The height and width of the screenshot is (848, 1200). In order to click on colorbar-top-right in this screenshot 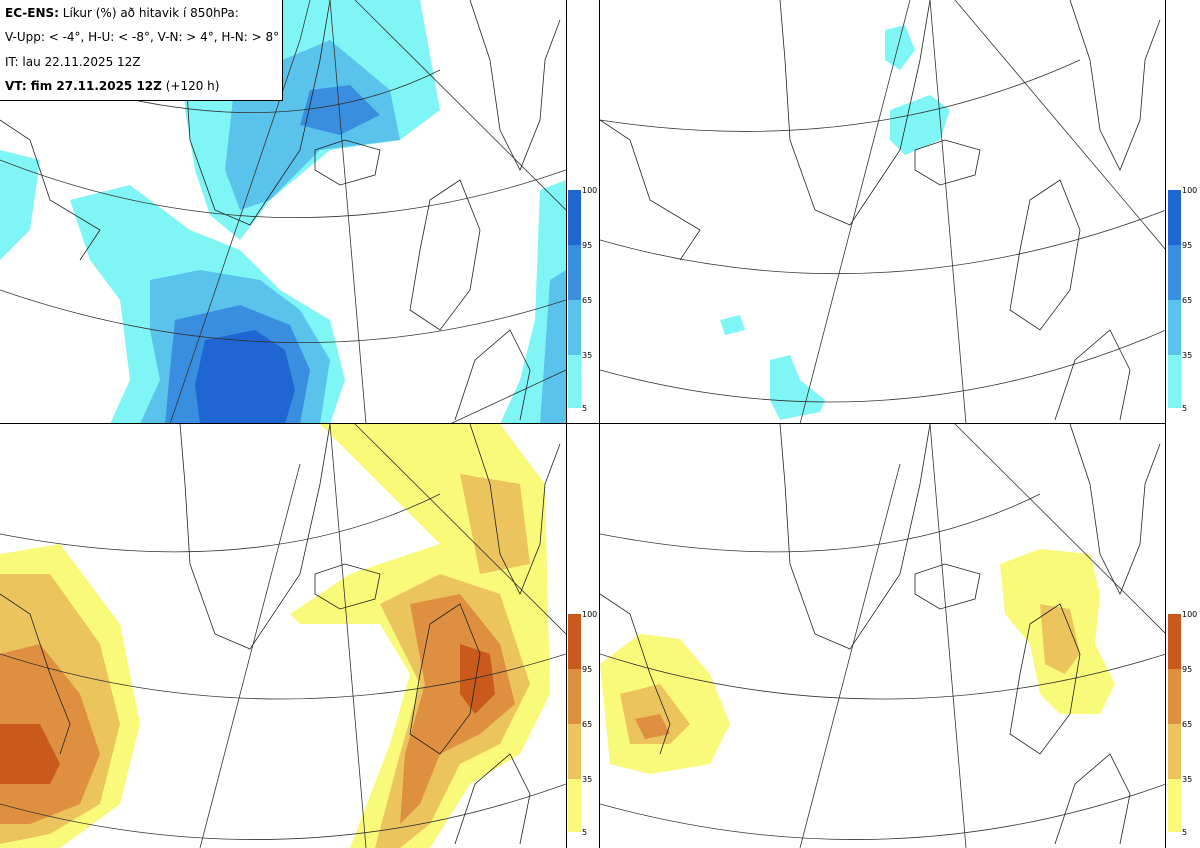, I will do `click(1174, 299)`.